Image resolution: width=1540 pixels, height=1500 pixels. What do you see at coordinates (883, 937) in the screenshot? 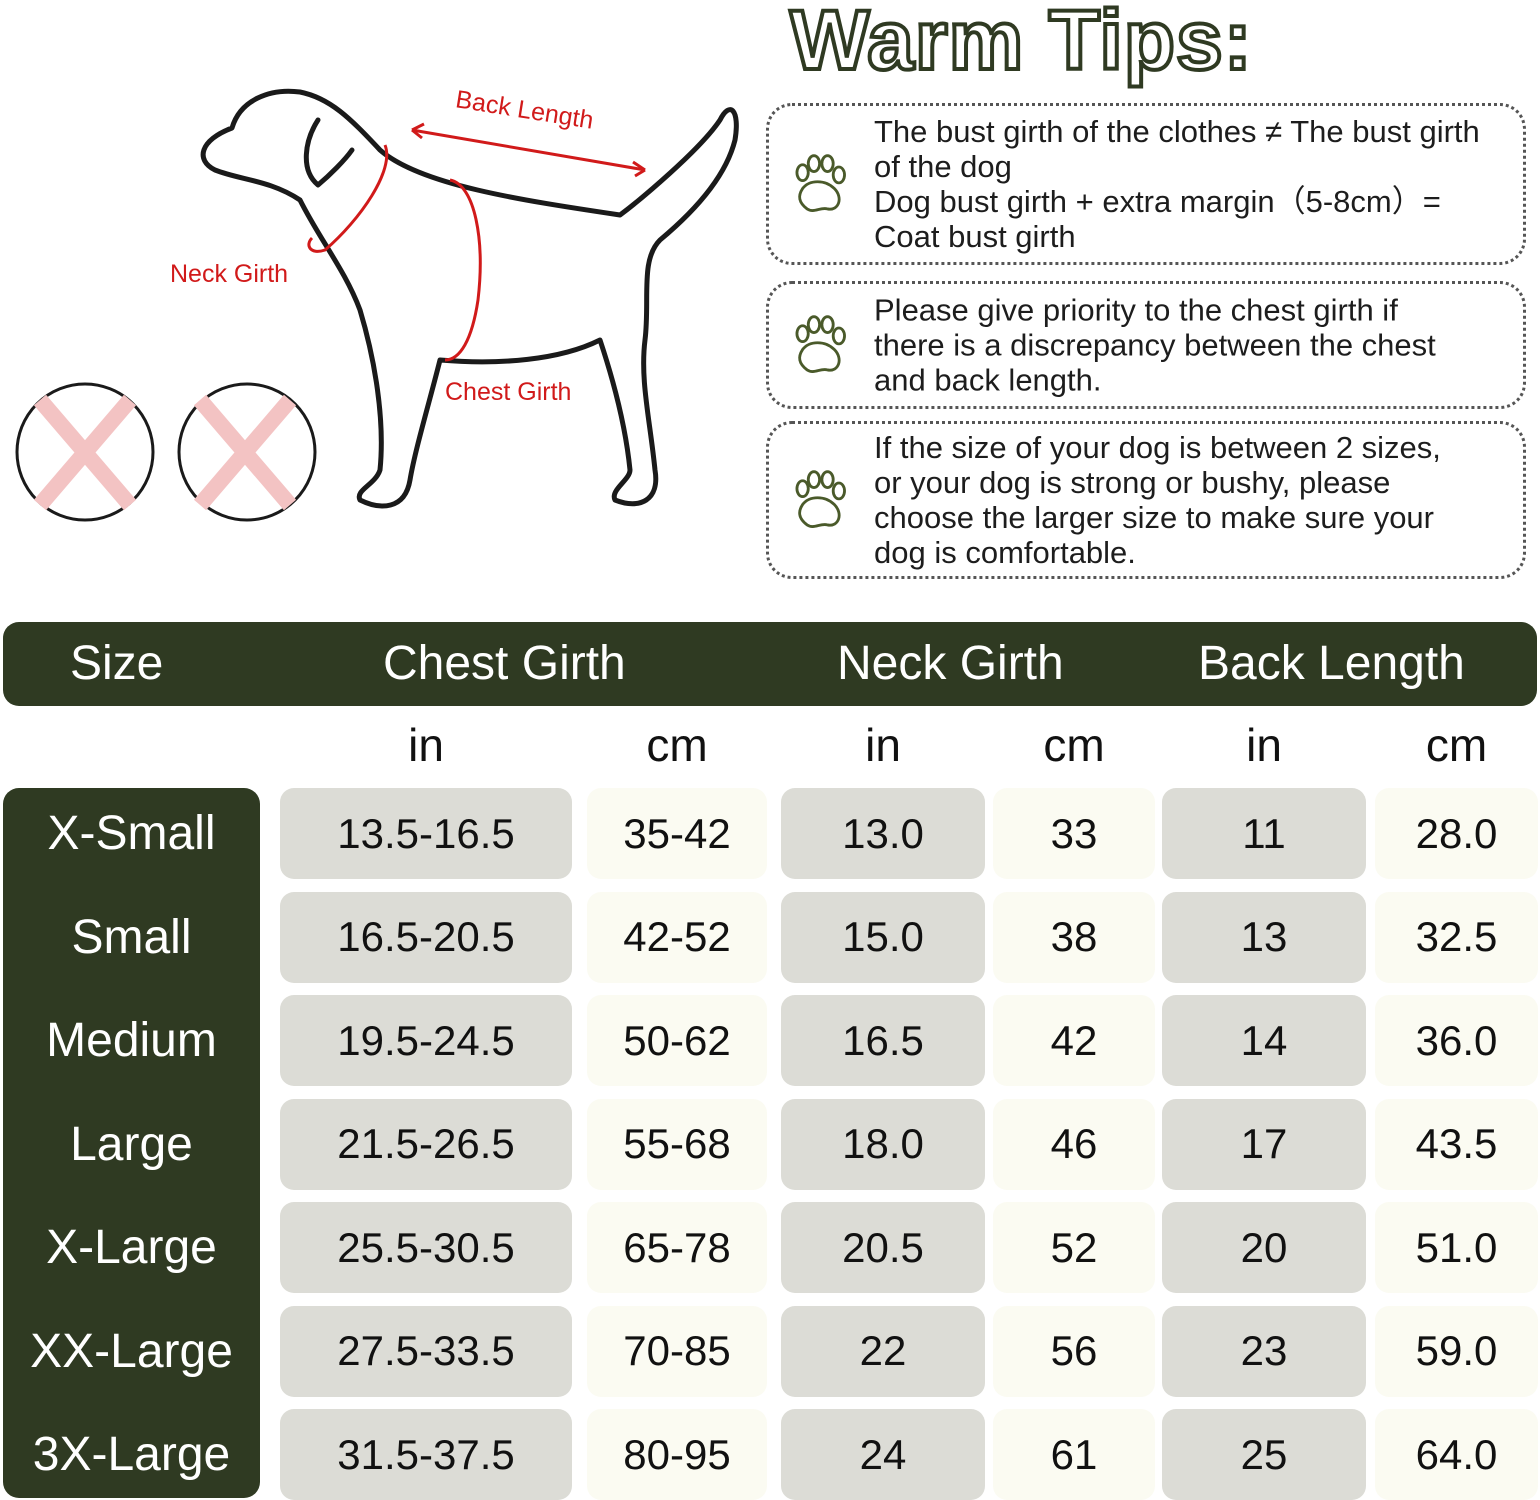
I see `table-cell: 15.0` at bounding box center [883, 937].